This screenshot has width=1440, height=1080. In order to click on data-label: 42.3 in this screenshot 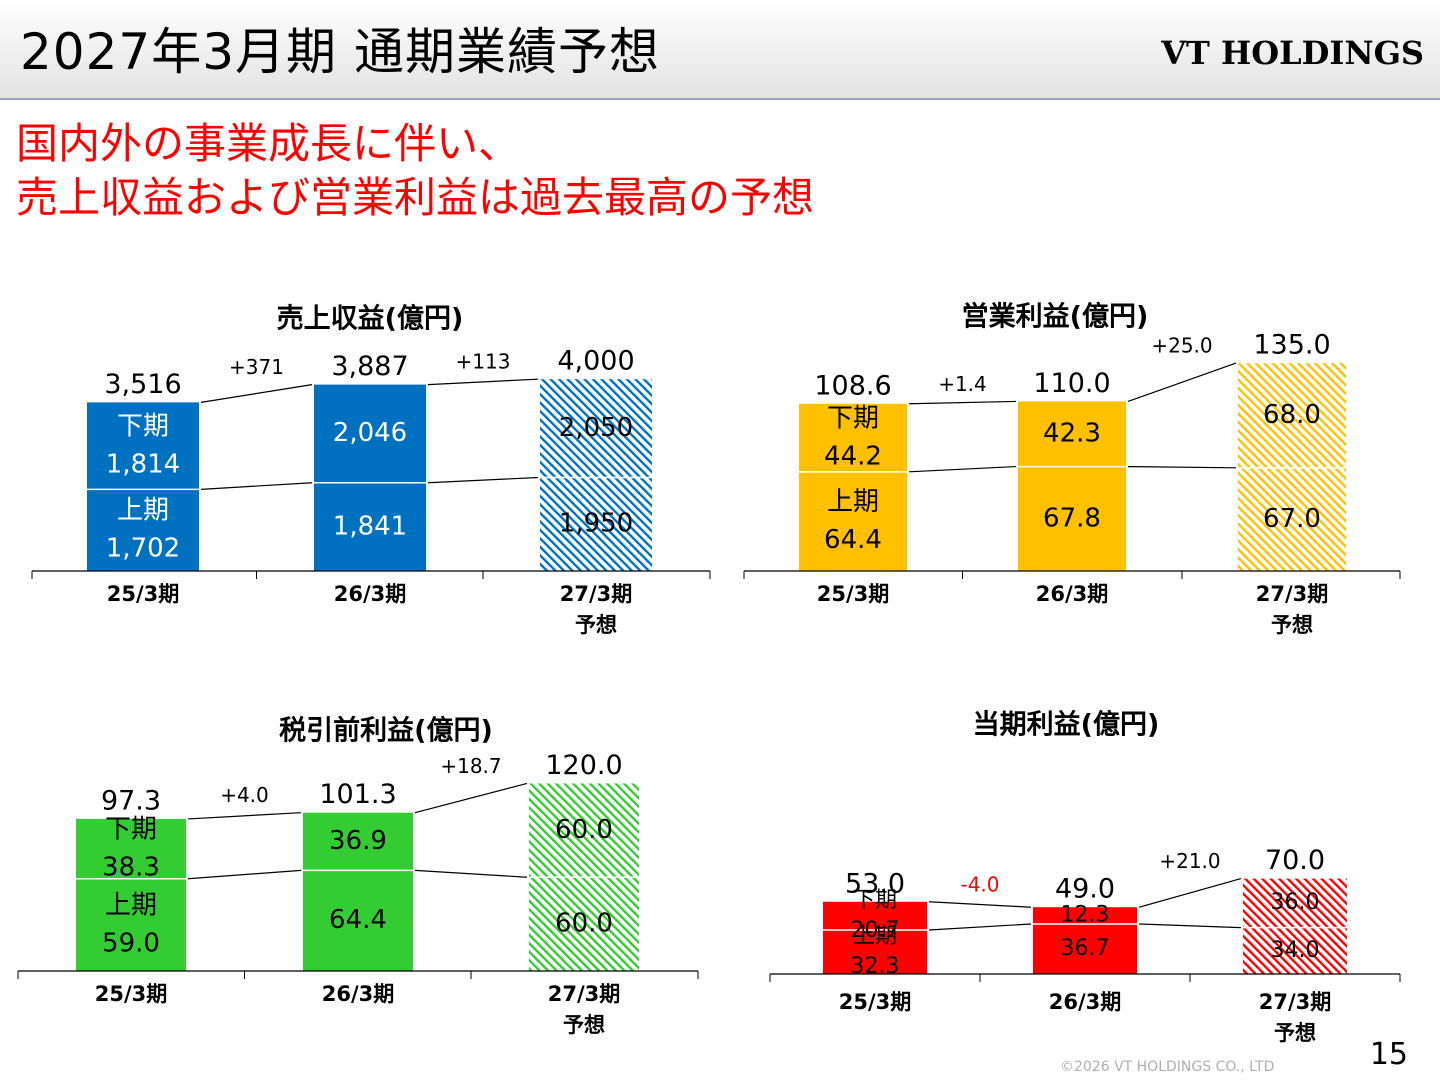, I will do `click(1072, 434)`.